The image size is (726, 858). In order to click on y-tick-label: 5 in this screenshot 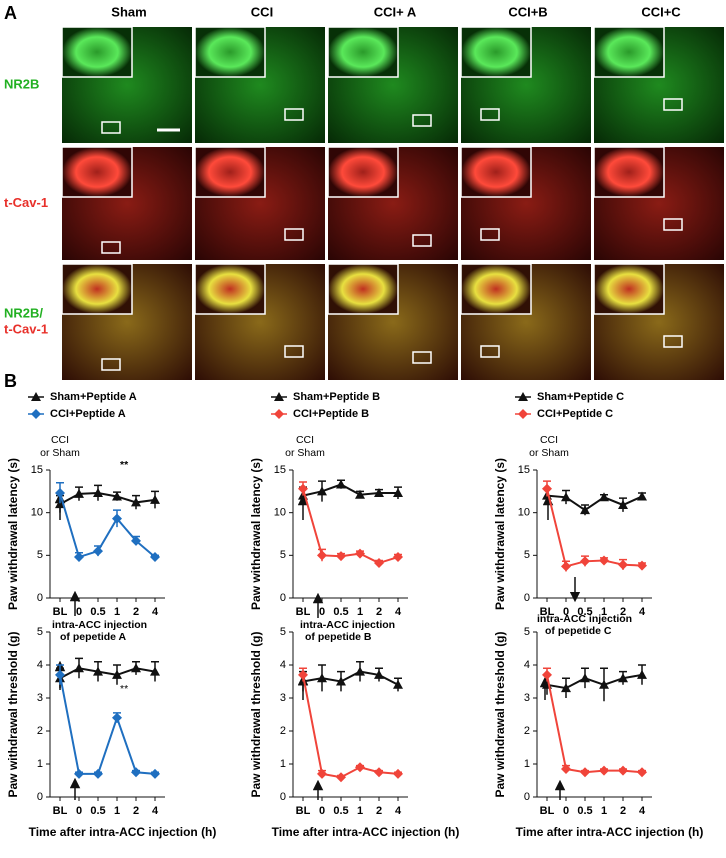, I will do `click(527, 555)`.